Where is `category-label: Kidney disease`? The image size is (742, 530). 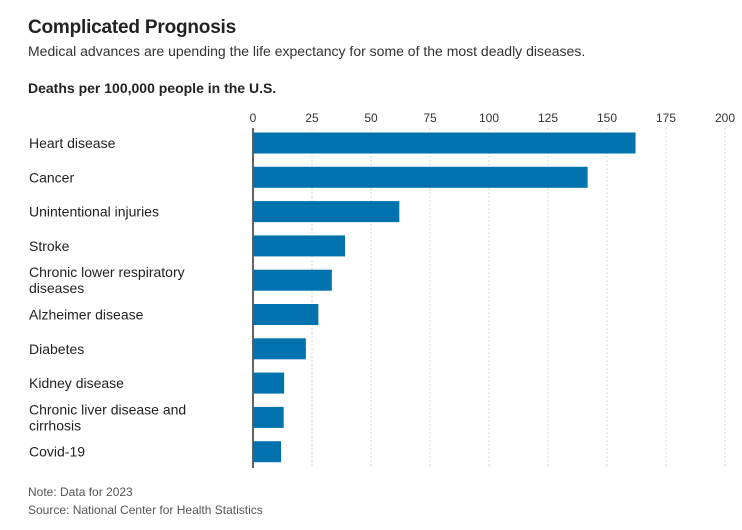 category-label: Kidney disease is located at coordinates (76, 383).